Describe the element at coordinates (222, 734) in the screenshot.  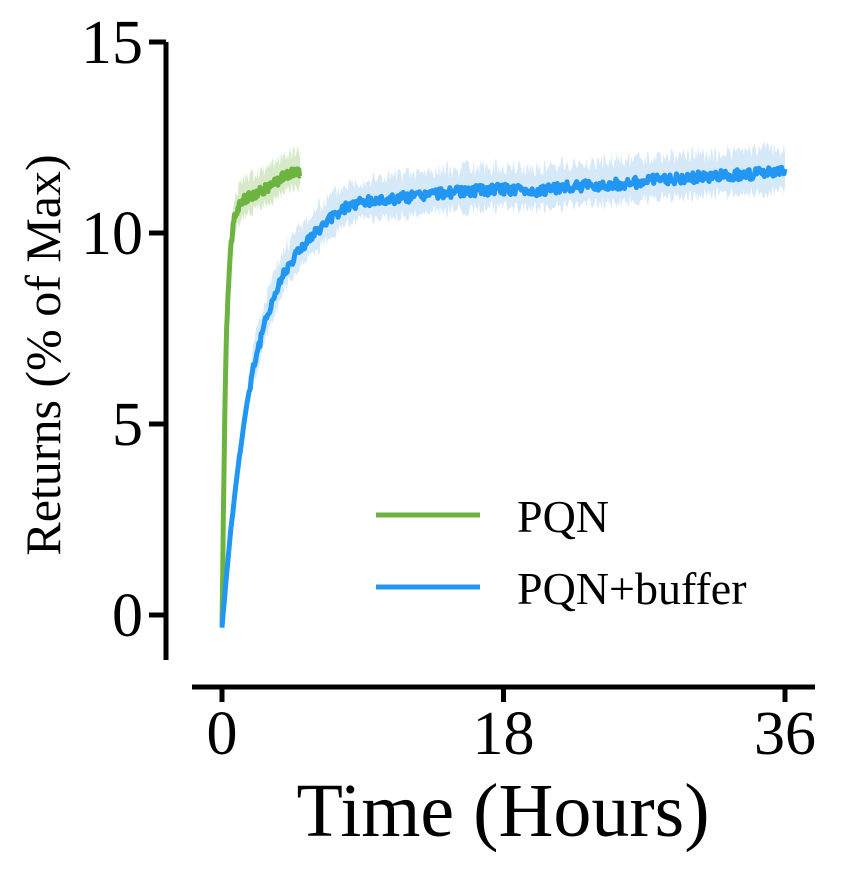
I see `x-tick-label: 0` at that location.